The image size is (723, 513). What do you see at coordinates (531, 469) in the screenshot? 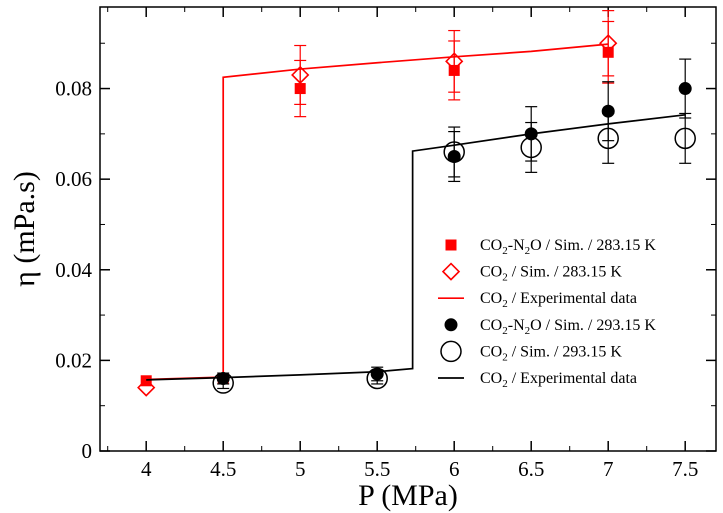
I see `x-tick-label: 6.5` at bounding box center [531, 469].